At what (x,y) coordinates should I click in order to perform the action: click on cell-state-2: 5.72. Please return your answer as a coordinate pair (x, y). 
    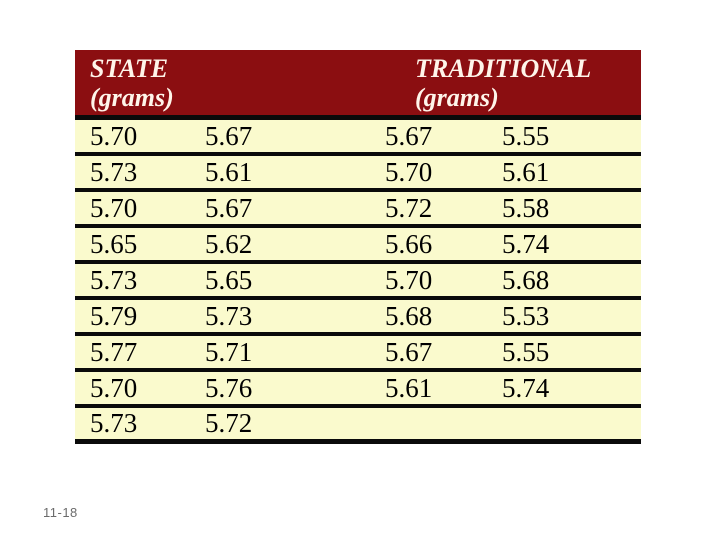
    Looking at the image, I should click on (229, 423).